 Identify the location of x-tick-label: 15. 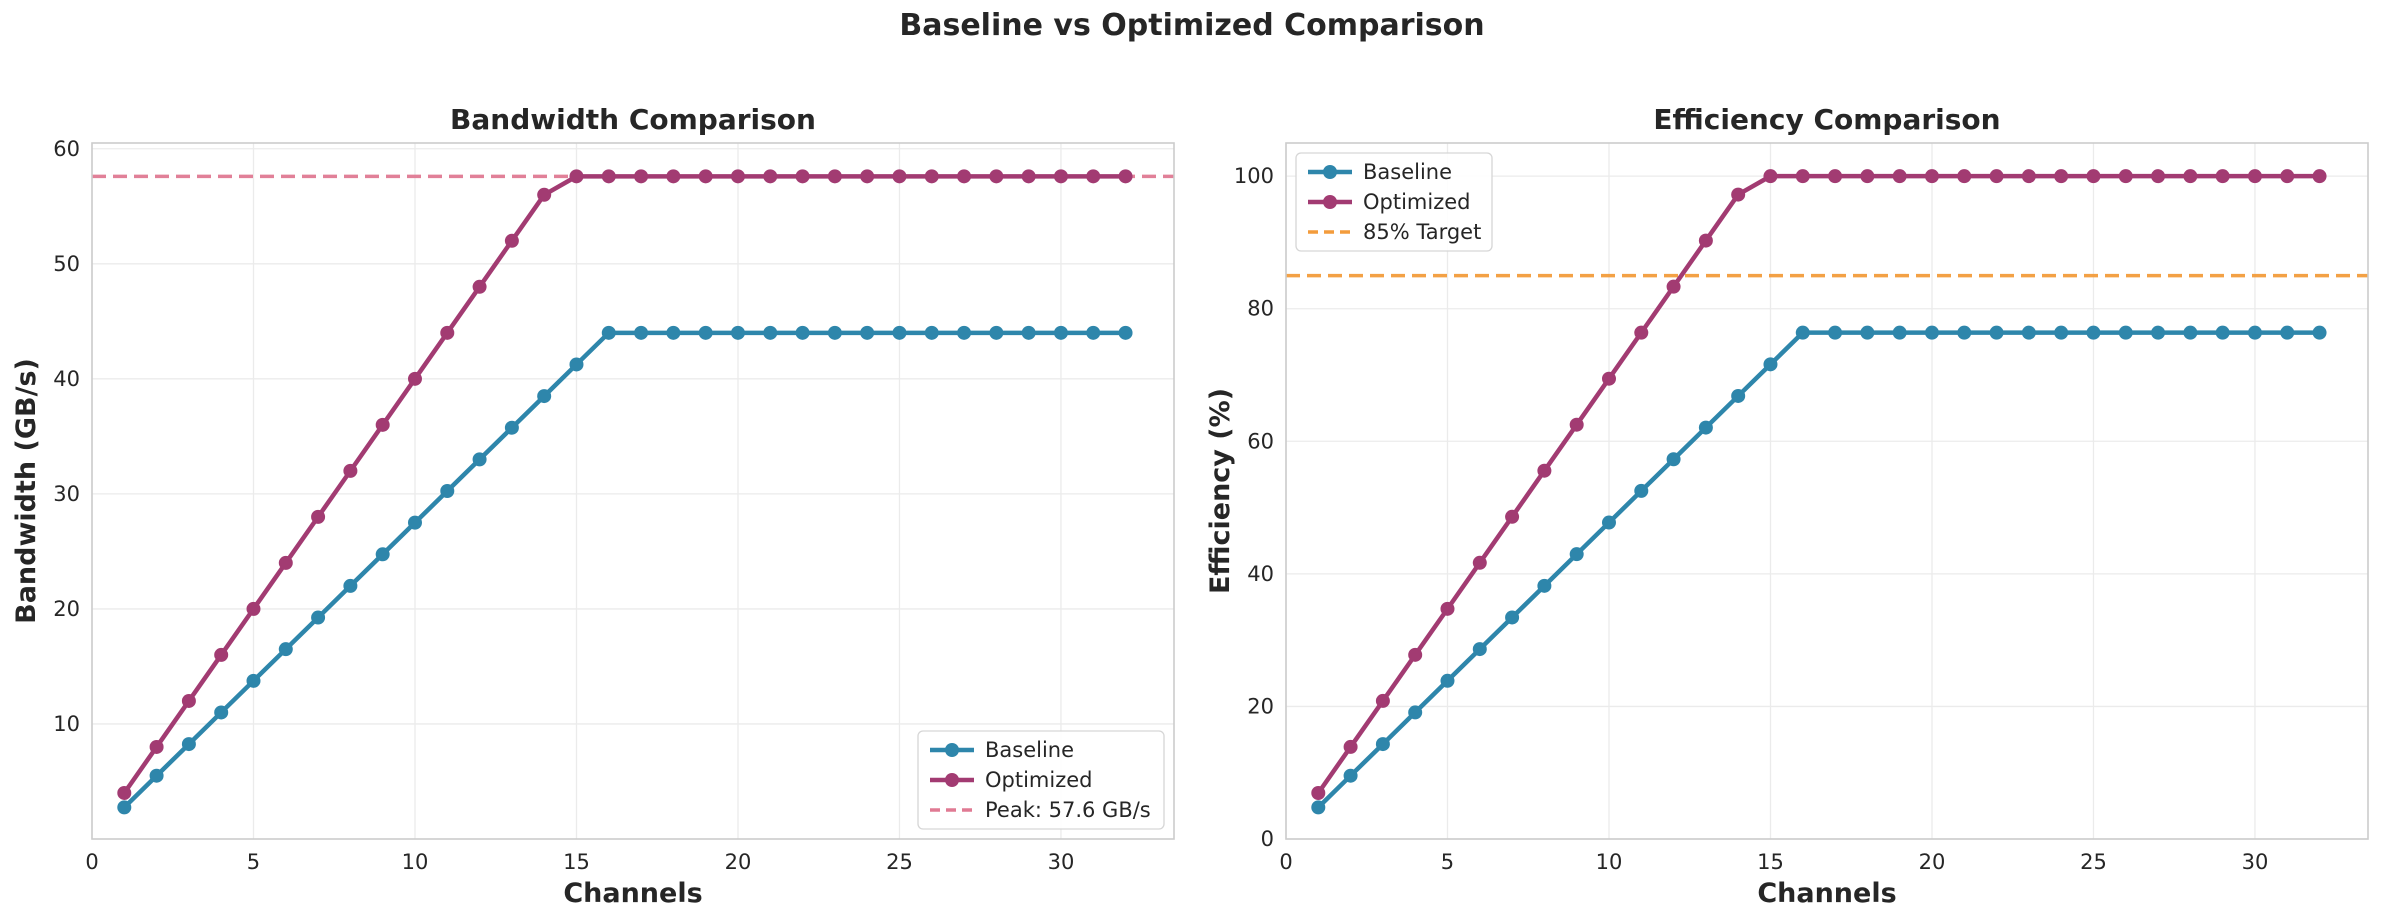
(576, 862).